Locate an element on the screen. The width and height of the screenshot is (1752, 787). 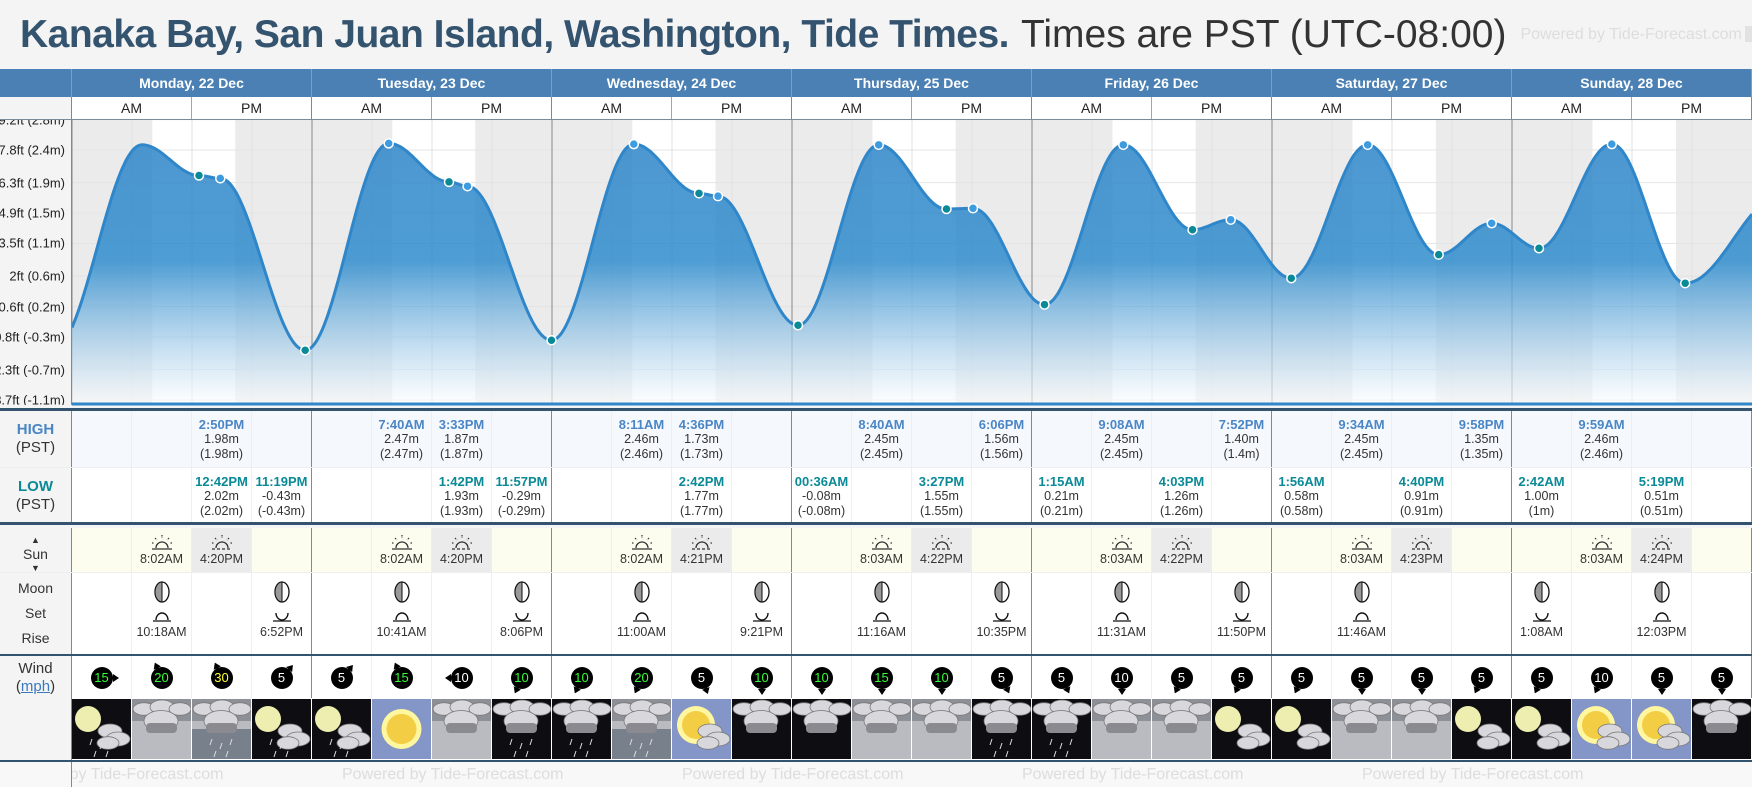
wind-arrow-icon: 5 is located at coordinates (1662, 678).